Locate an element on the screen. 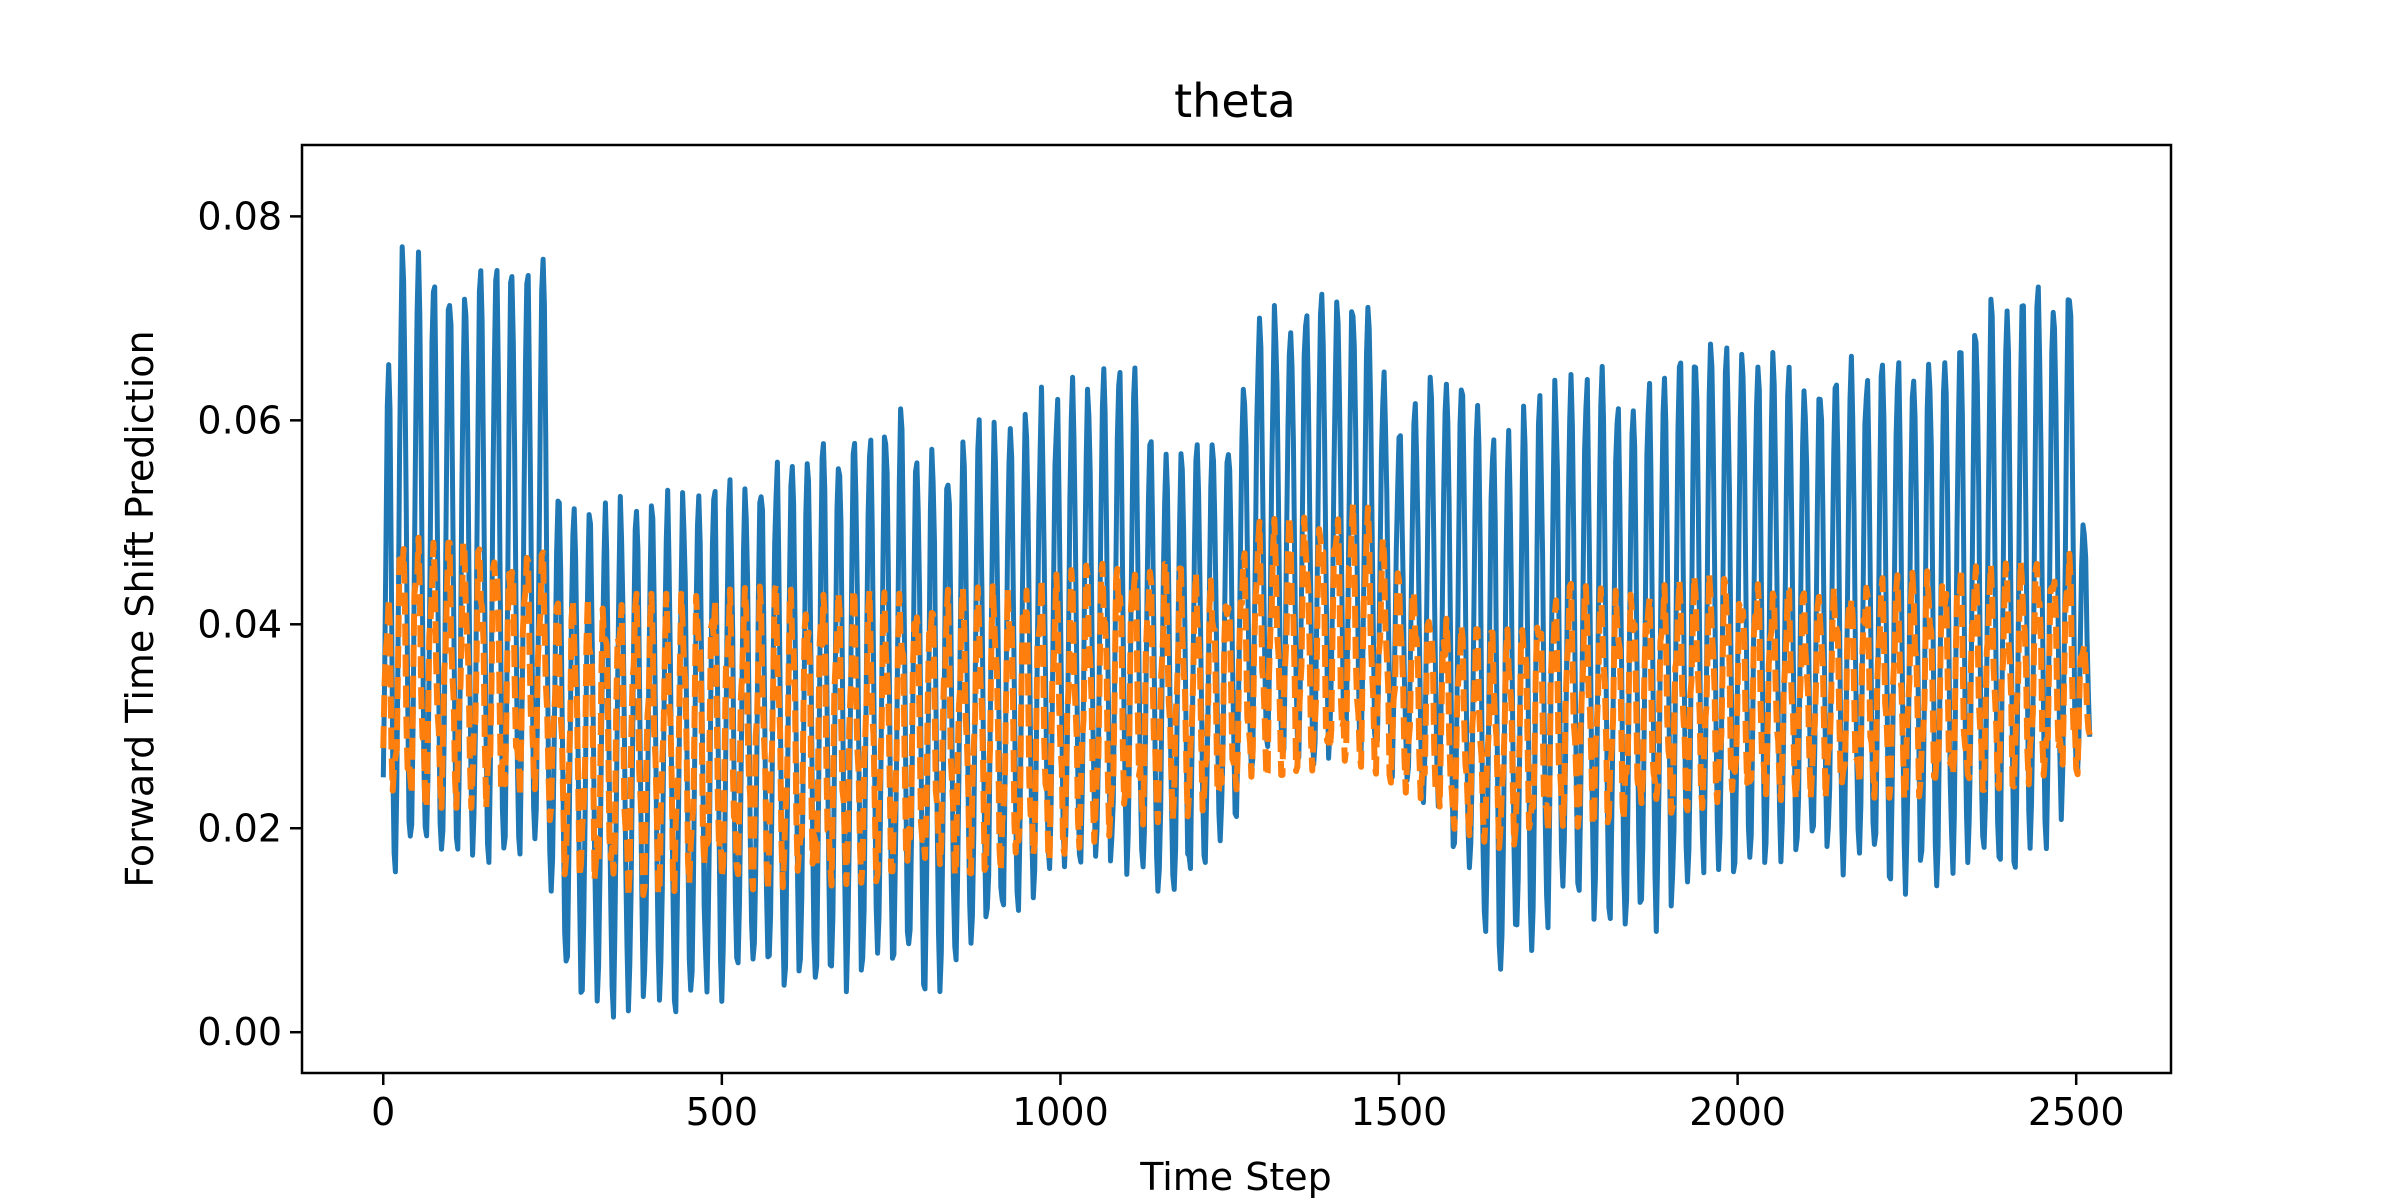  x-tick-label: 1000 is located at coordinates (1060, 1112).